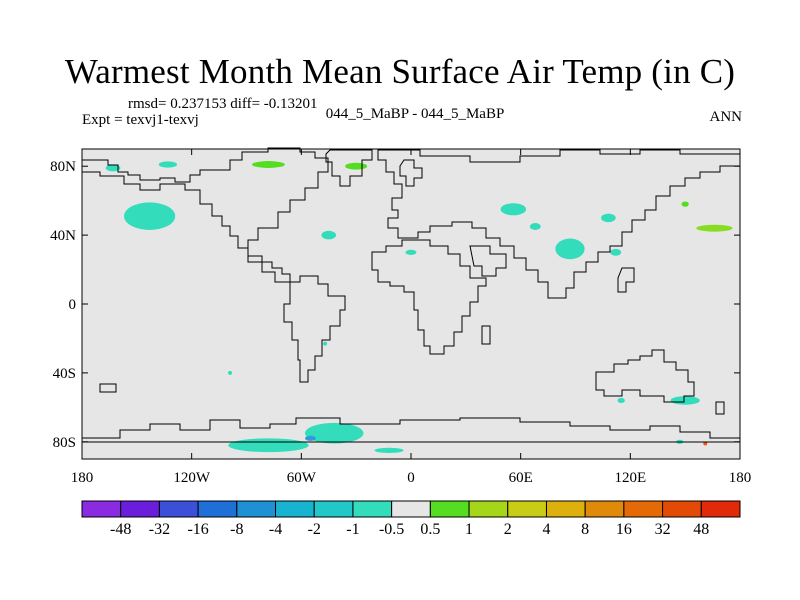  I want to click on colorbar-label: 2, so click(508, 529).